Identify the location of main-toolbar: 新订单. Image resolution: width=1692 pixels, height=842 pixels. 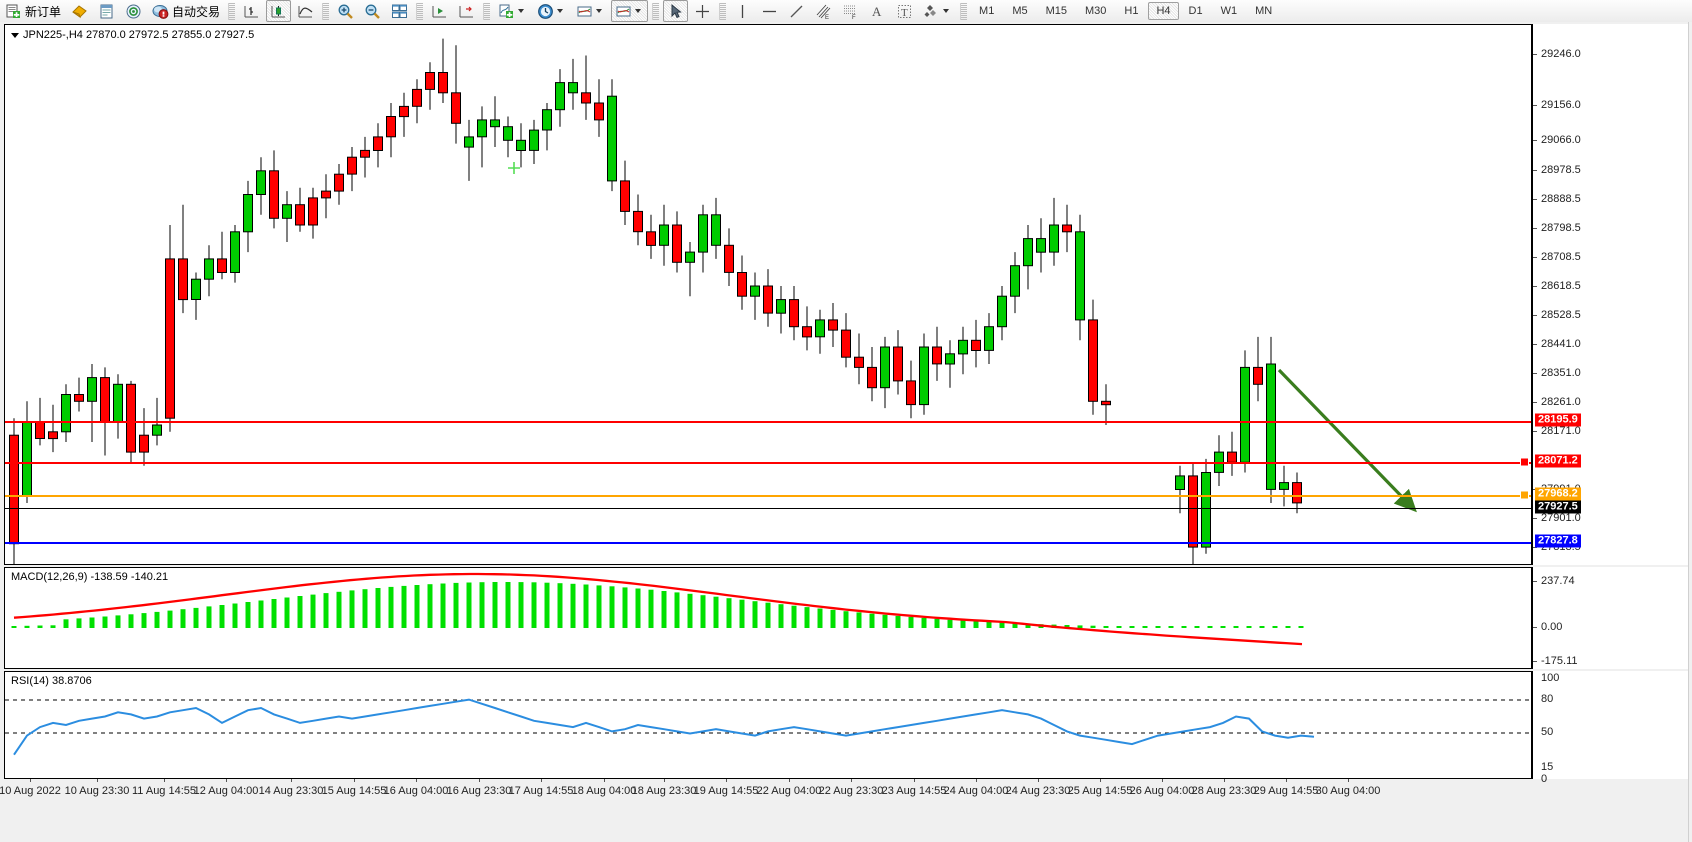
(846, 11).